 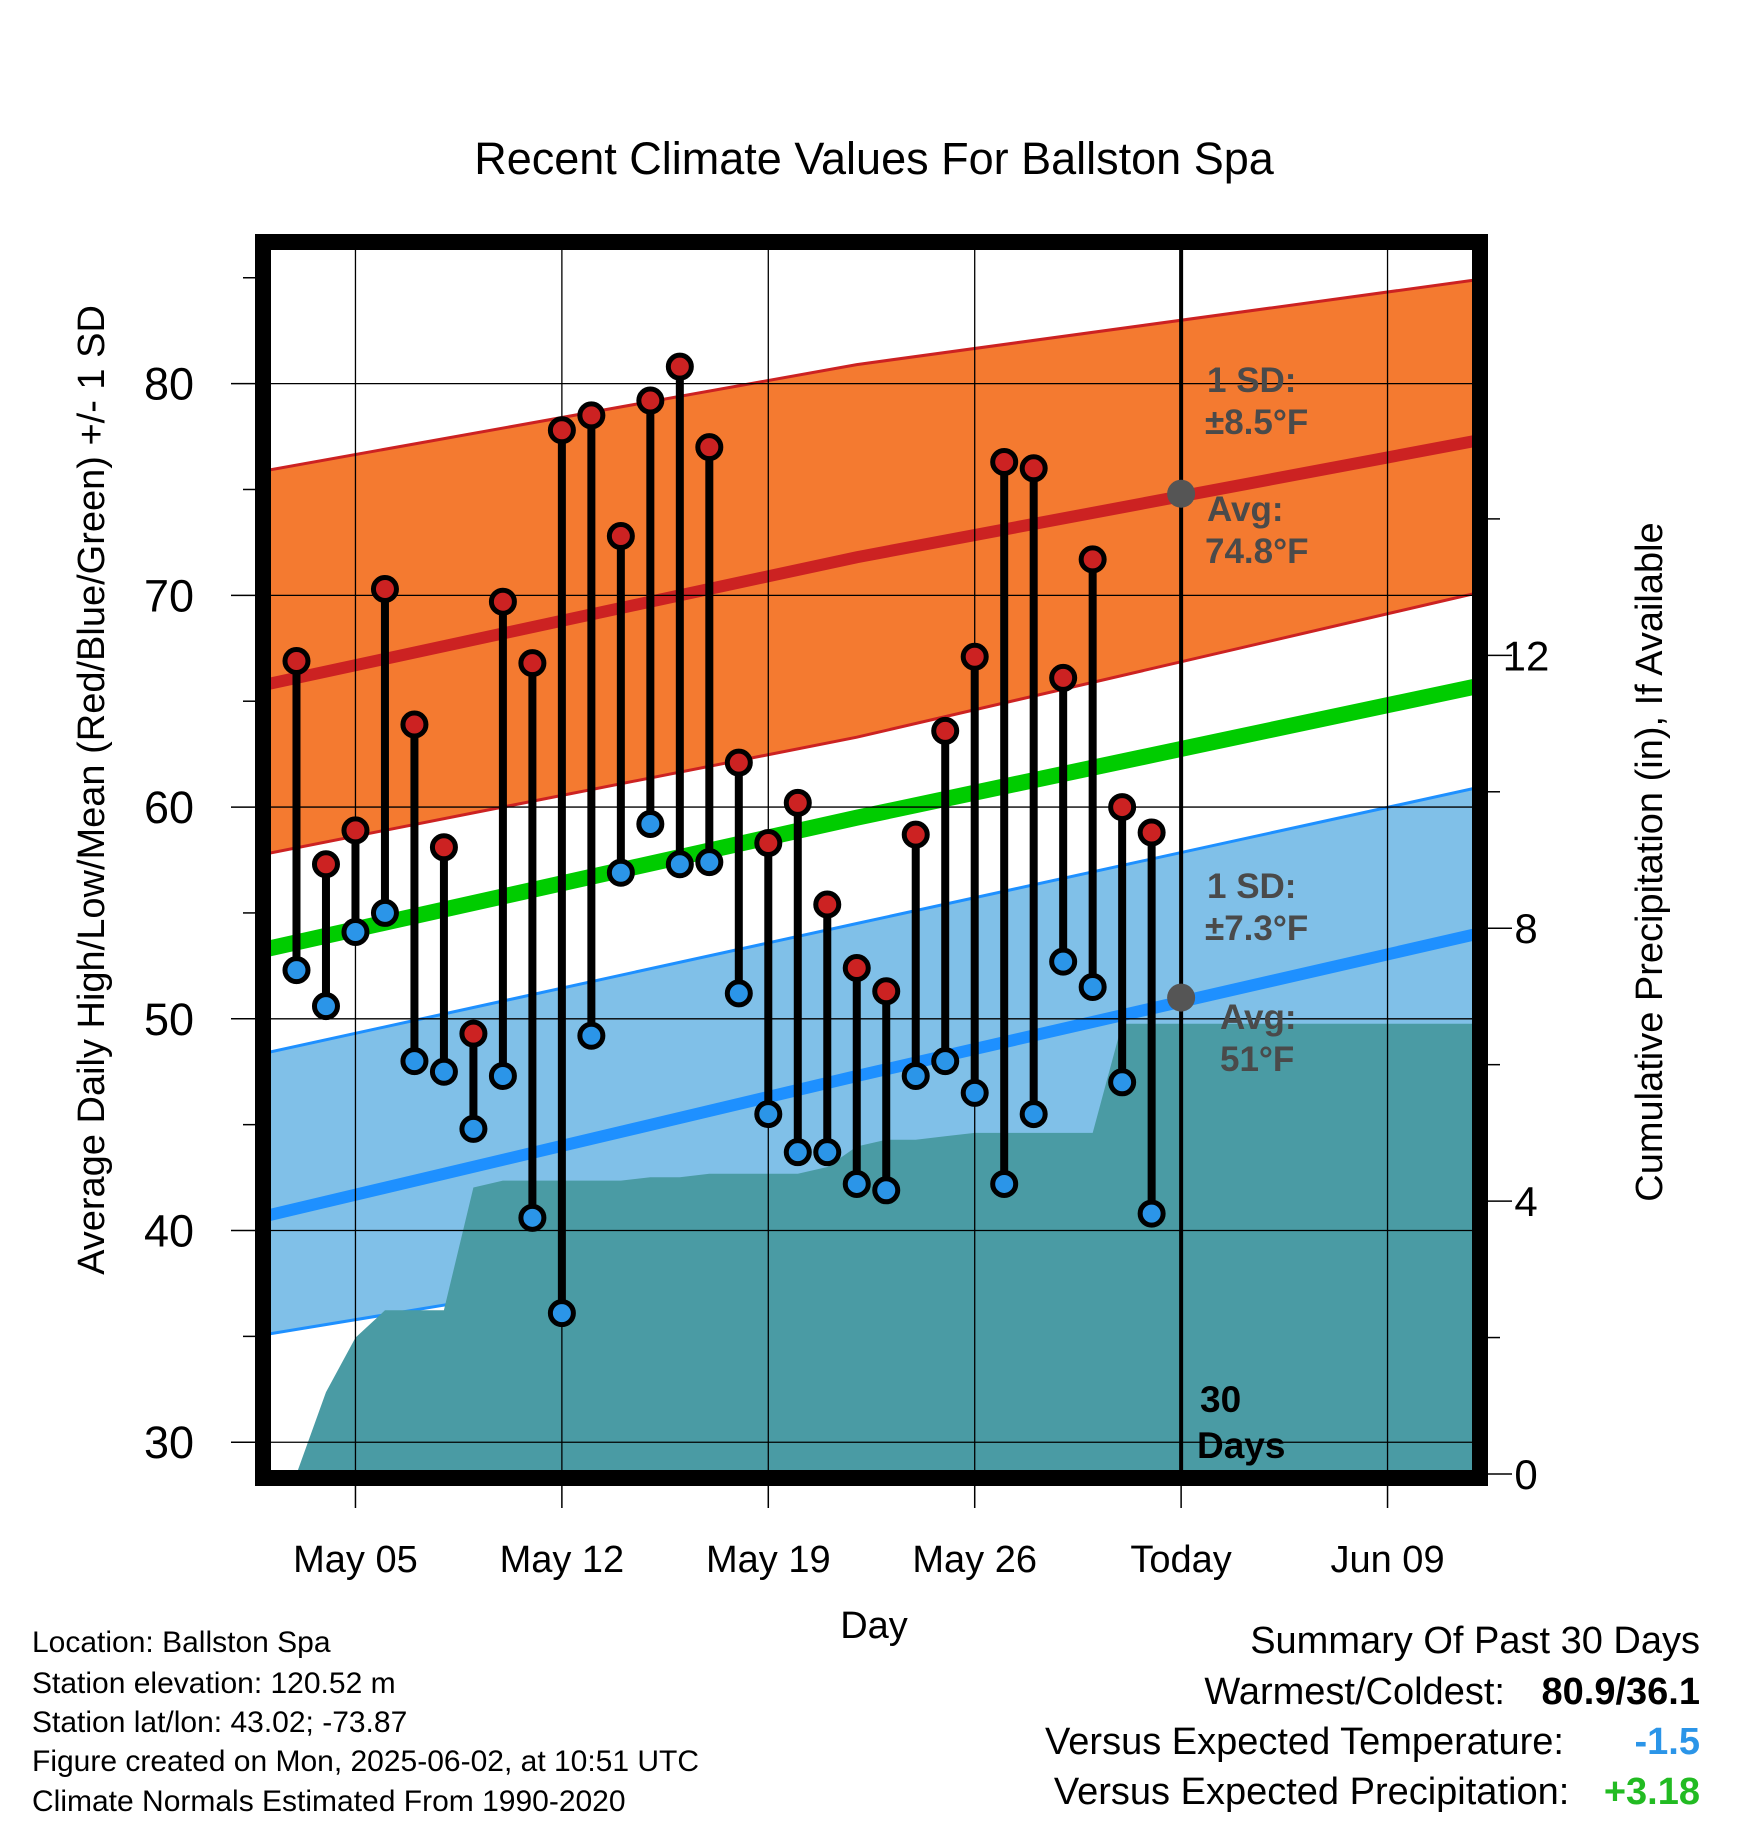 I want to click on info-normals: Climate Normals Estimated From 1990-2020, so click(x=329, y=1801).